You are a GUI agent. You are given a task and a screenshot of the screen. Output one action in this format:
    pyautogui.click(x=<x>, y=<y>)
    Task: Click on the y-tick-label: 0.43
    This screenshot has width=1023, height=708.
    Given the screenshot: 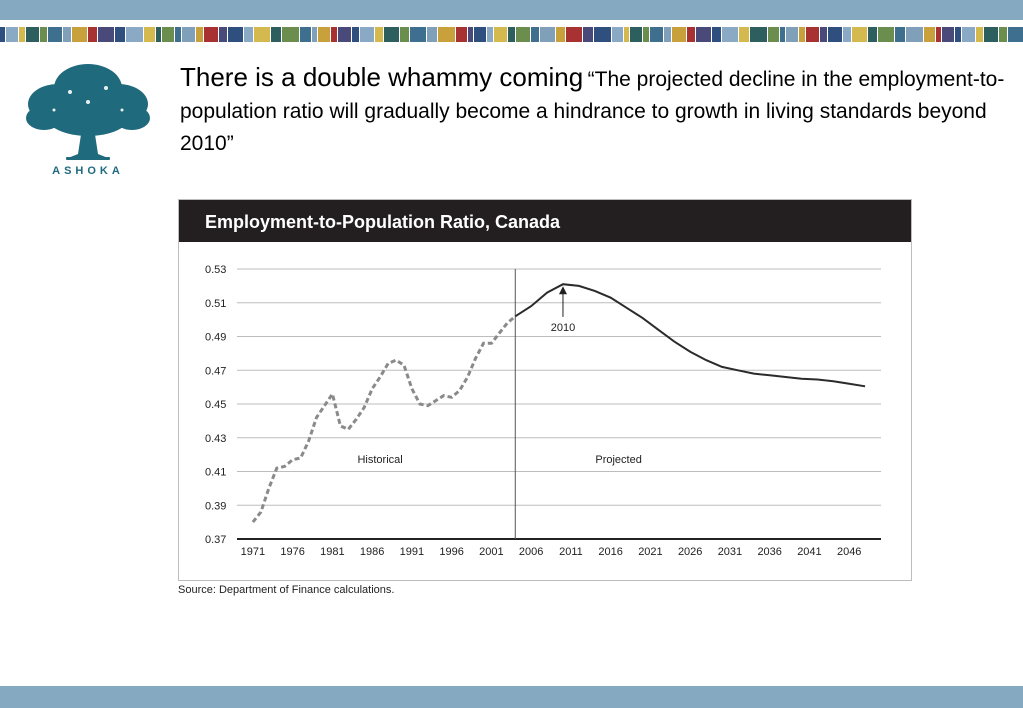 What is the action you would take?
    pyautogui.click(x=215, y=439)
    